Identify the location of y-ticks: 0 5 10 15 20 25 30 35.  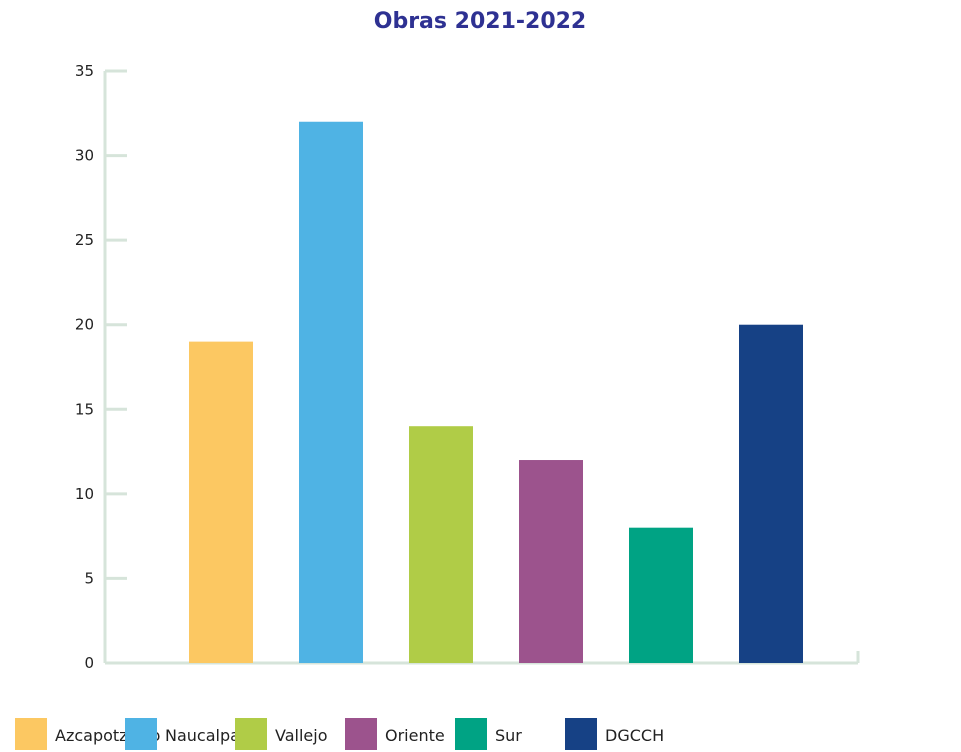
(101, 367).